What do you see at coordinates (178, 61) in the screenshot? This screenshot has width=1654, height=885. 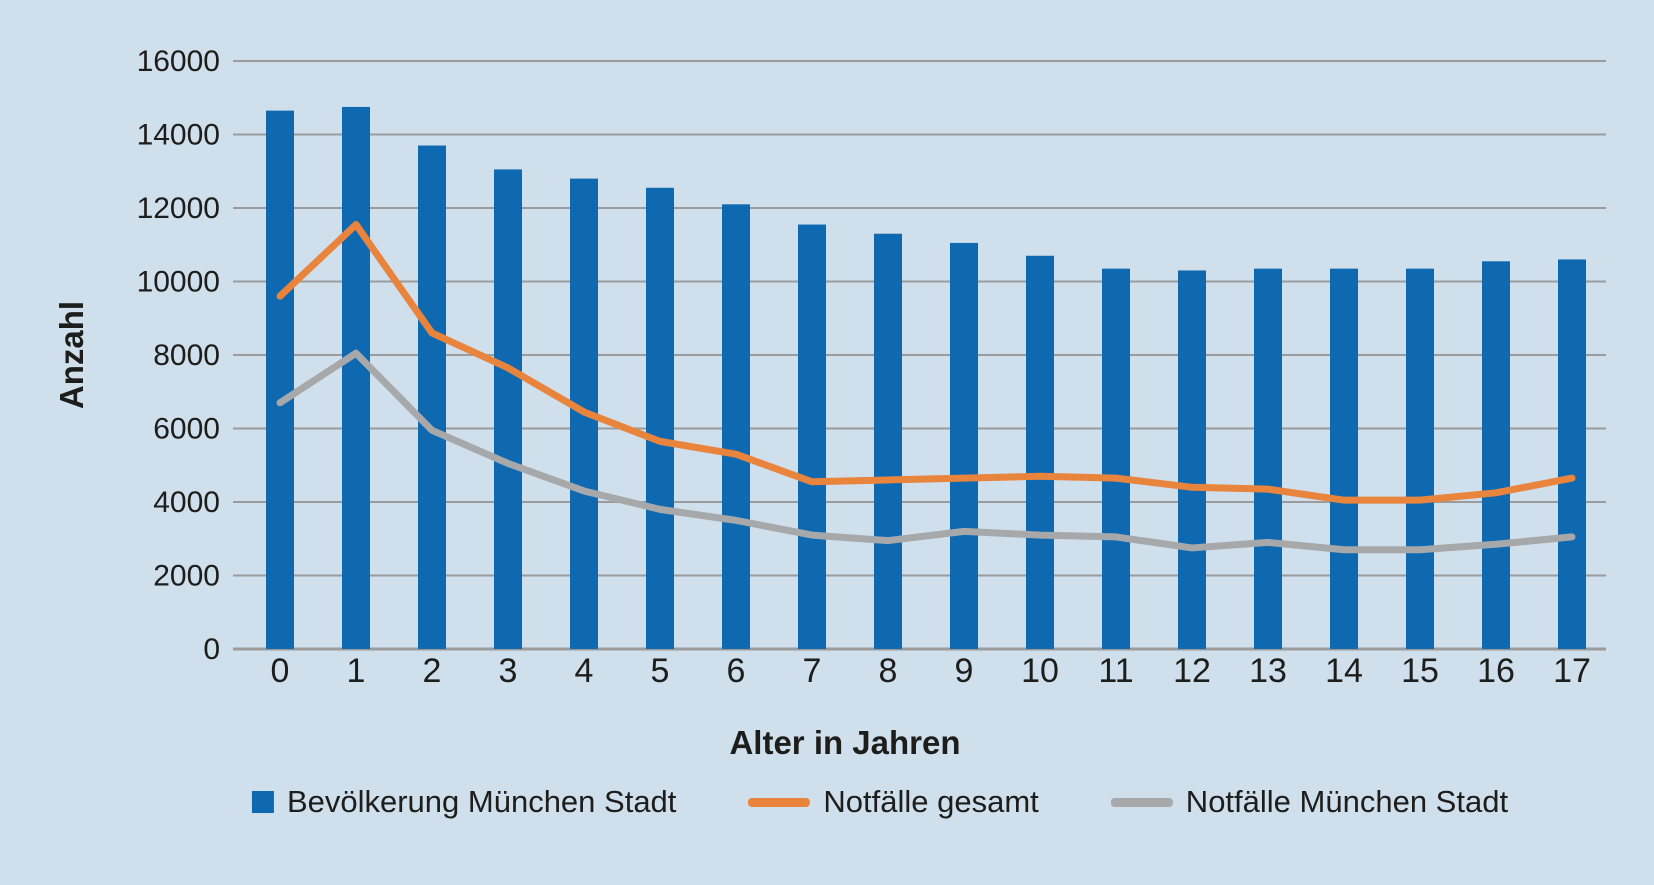 I see `y-tick-label: 16000` at bounding box center [178, 61].